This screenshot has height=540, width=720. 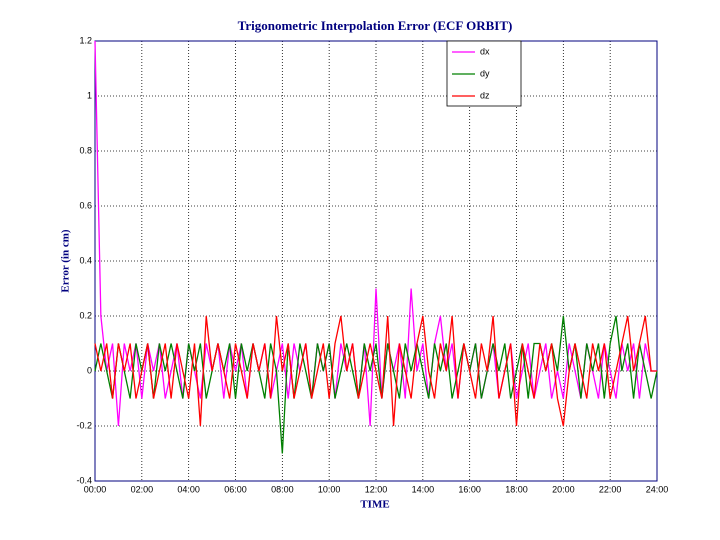 I want to click on y-tick-label: 1.2, so click(x=85, y=40).